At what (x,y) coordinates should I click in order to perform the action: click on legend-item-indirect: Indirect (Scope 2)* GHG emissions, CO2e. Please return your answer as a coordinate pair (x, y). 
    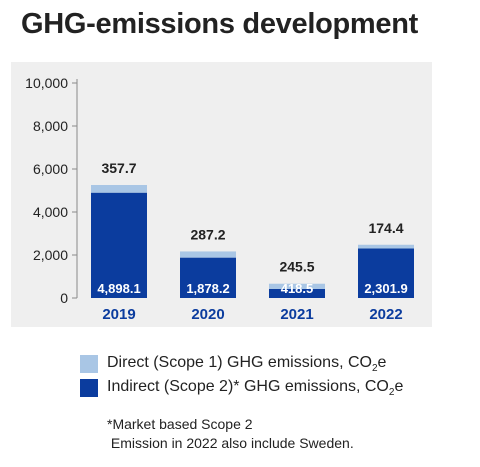
    Looking at the image, I should click on (241, 388).